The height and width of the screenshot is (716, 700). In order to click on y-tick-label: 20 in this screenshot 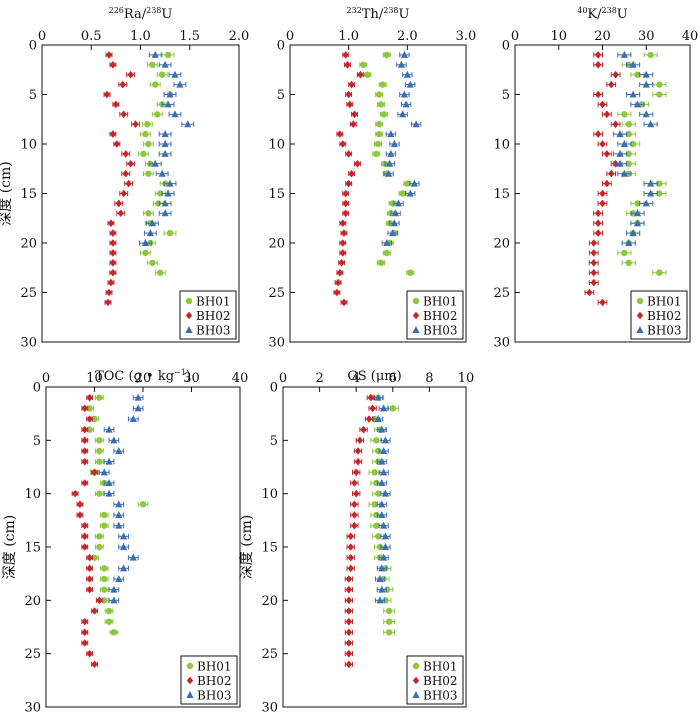, I will do `click(28, 244)`.